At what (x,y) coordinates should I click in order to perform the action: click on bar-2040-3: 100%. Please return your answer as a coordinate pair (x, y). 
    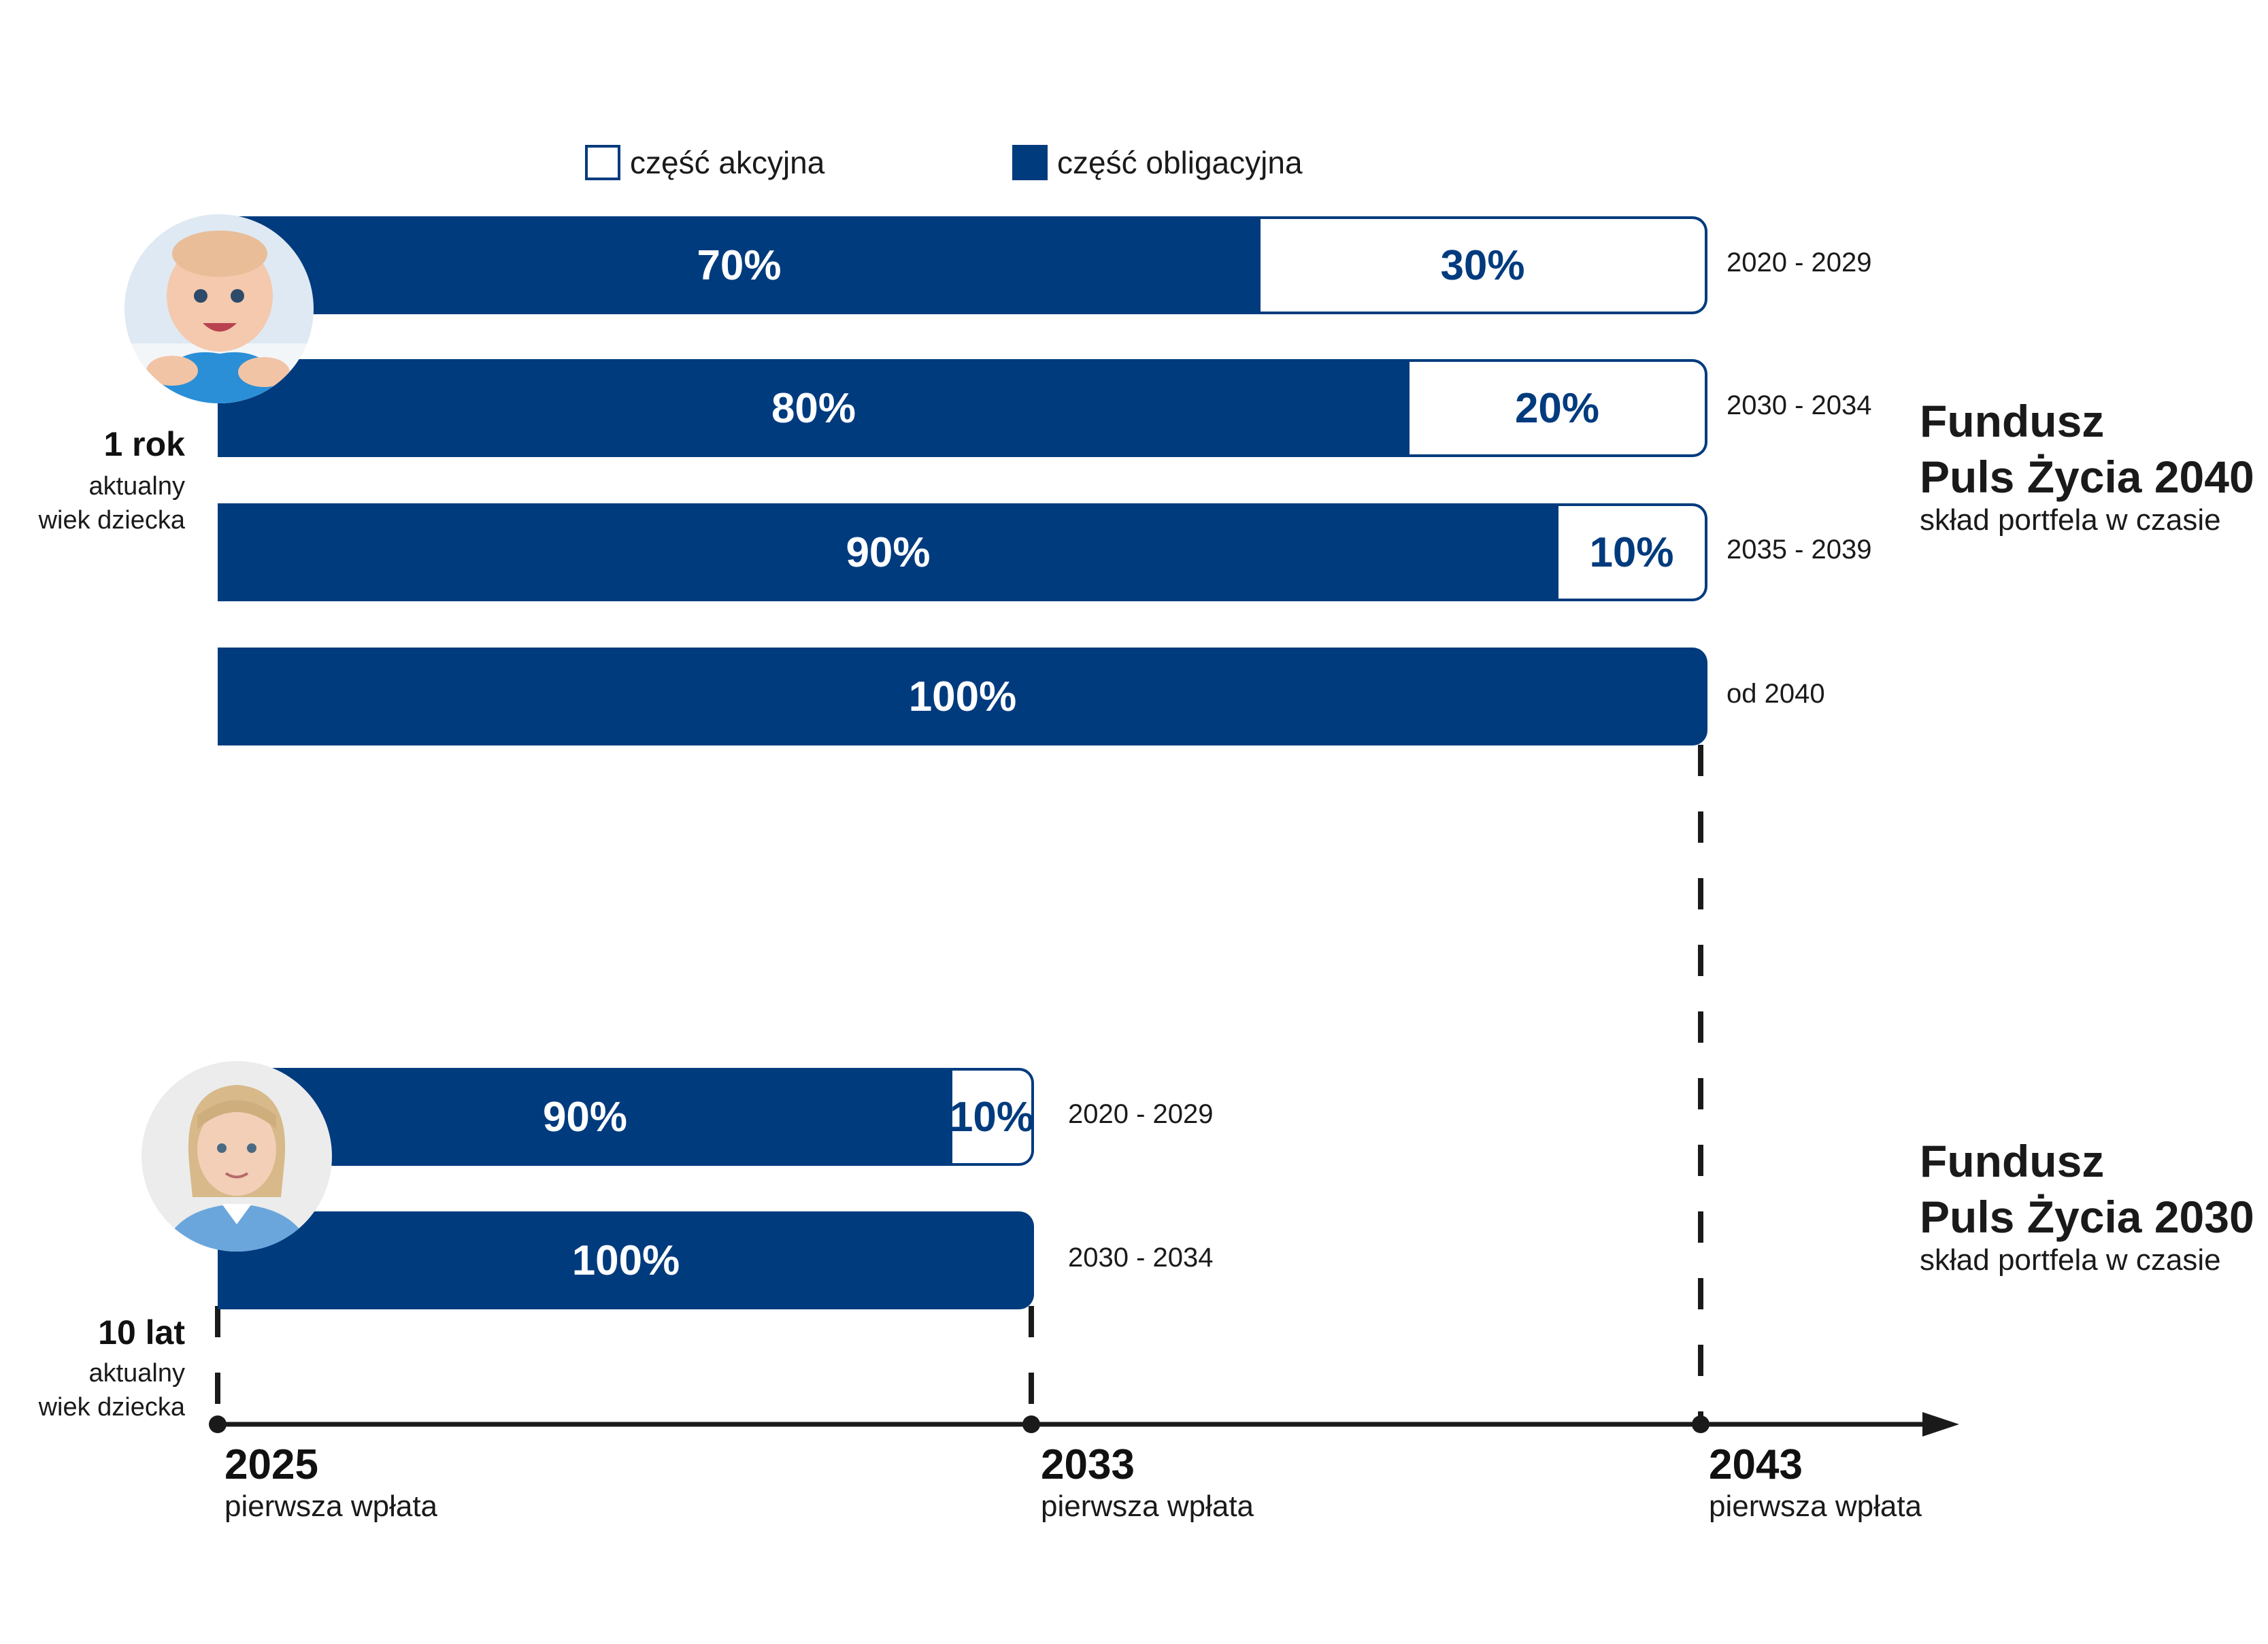
    Looking at the image, I should click on (963, 697).